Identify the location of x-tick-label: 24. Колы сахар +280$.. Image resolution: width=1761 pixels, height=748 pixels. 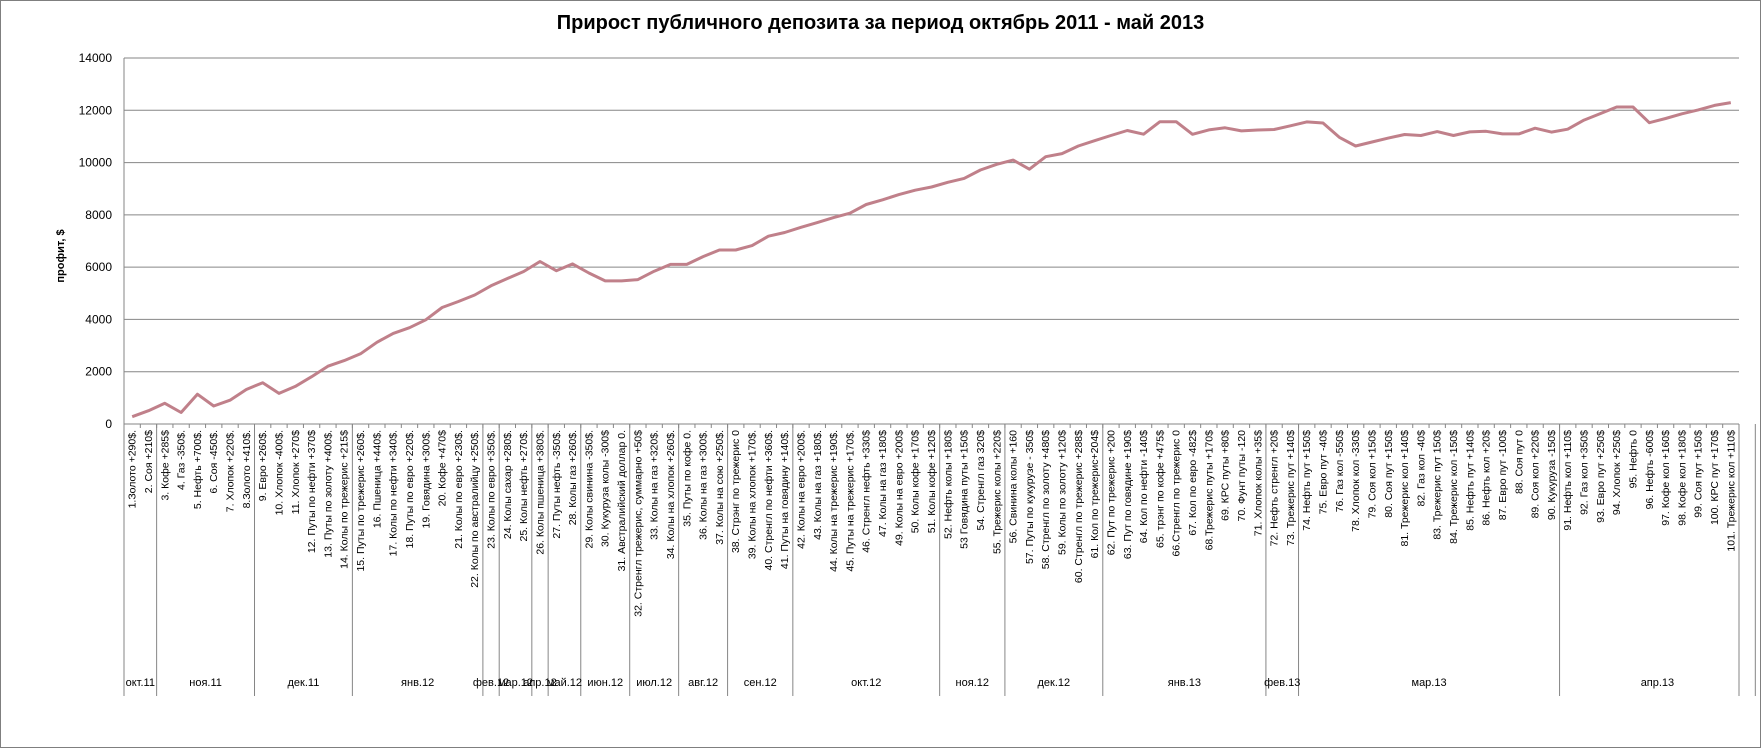
(508, 484).